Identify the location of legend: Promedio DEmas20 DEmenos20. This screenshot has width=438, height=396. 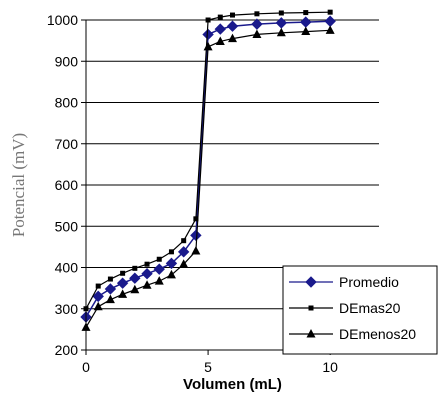
(360, 310).